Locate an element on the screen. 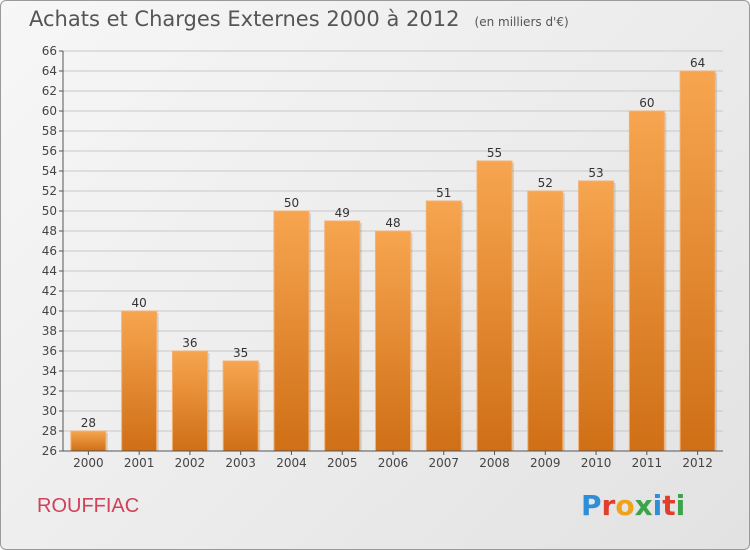 The width and height of the screenshot is (750, 550). bar-value-label: 49 is located at coordinates (342, 213).